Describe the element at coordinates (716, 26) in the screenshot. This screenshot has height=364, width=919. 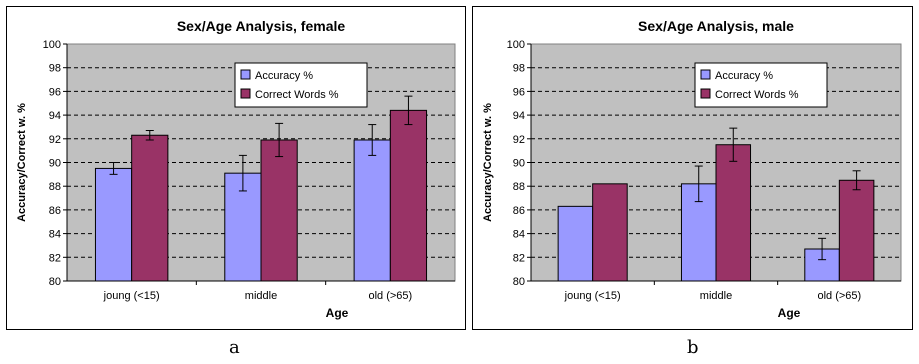
I see `chart-title: Sex/Age Analysis, male` at that location.